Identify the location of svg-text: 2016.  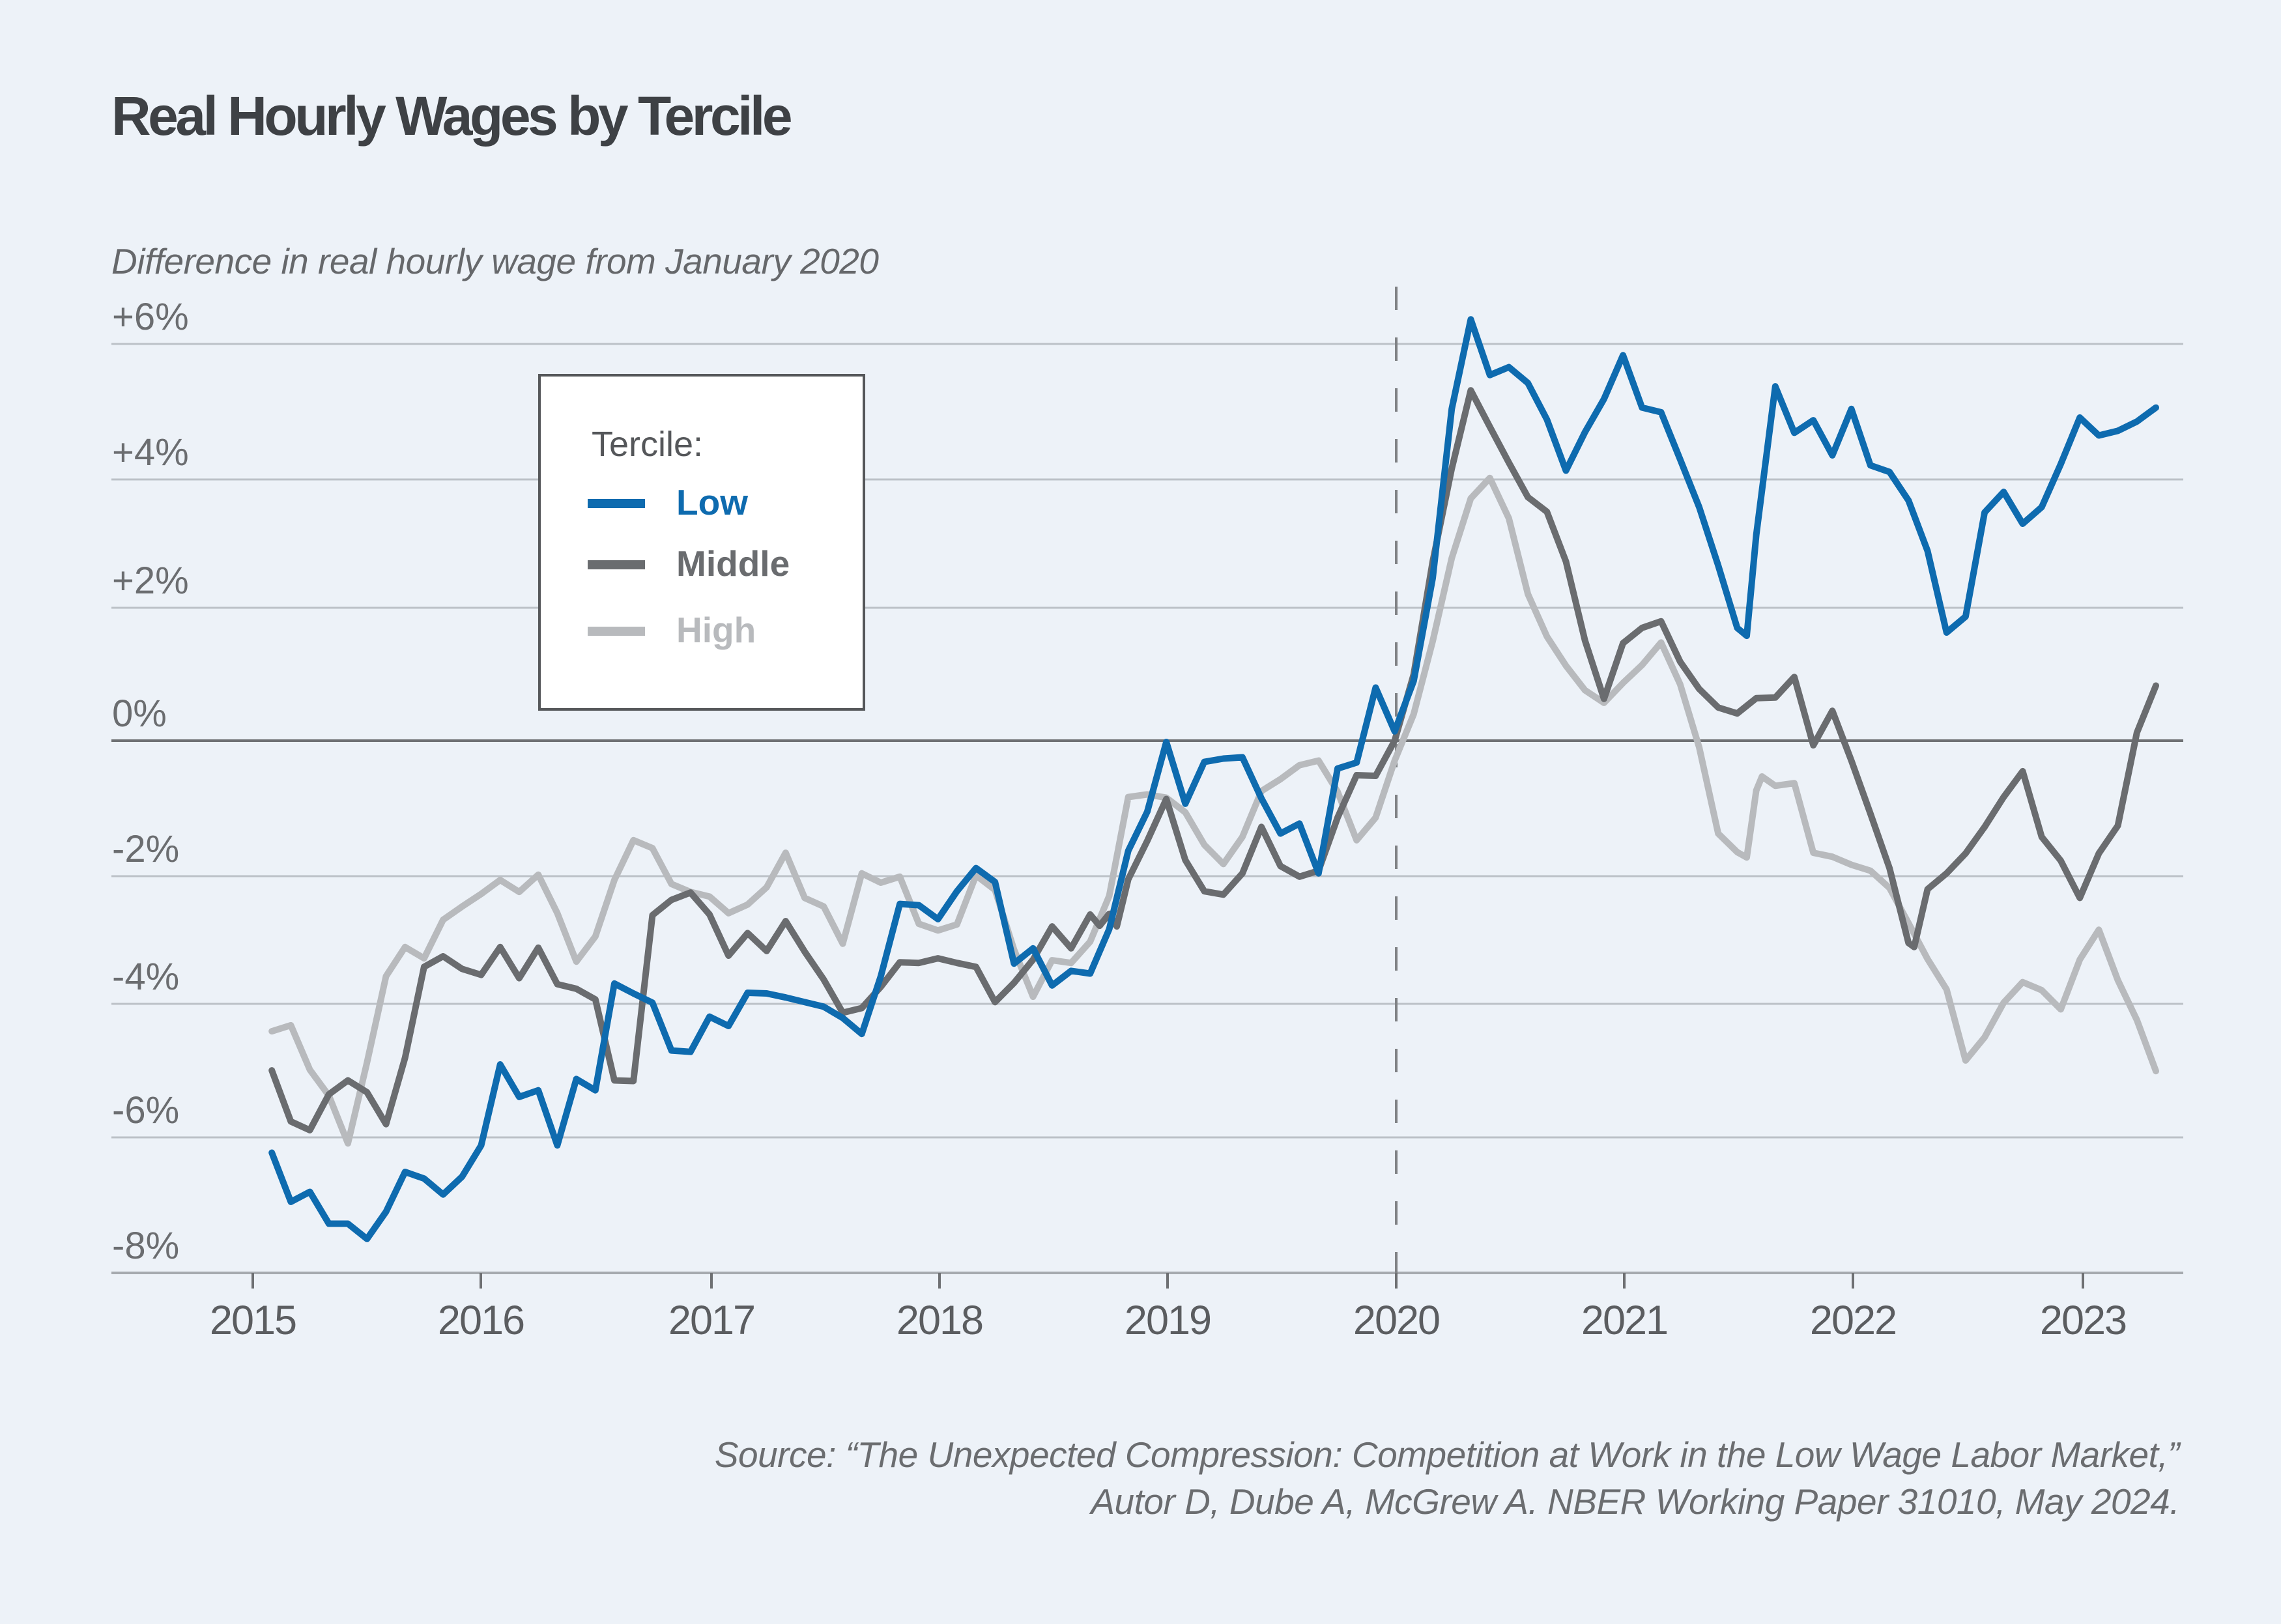
(481, 1320).